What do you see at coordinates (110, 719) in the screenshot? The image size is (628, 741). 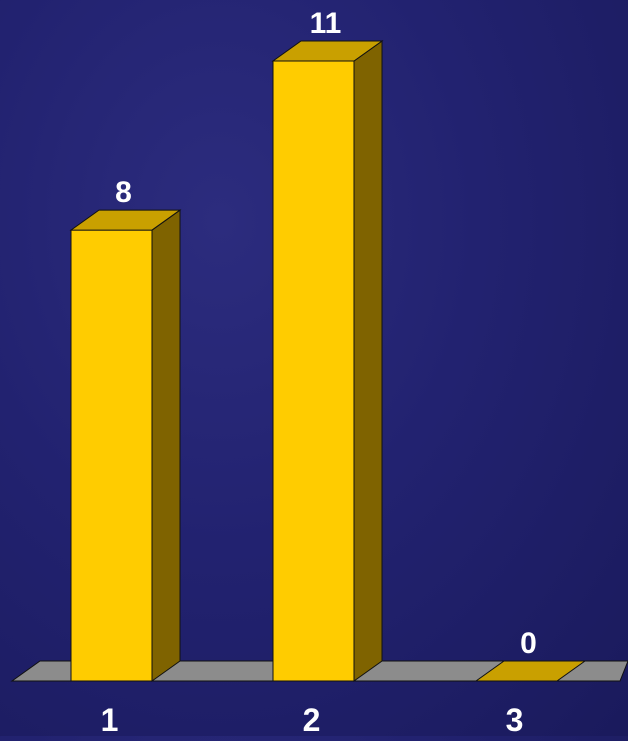 I see `x-tick-label-1: 1` at bounding box center [110, 719].